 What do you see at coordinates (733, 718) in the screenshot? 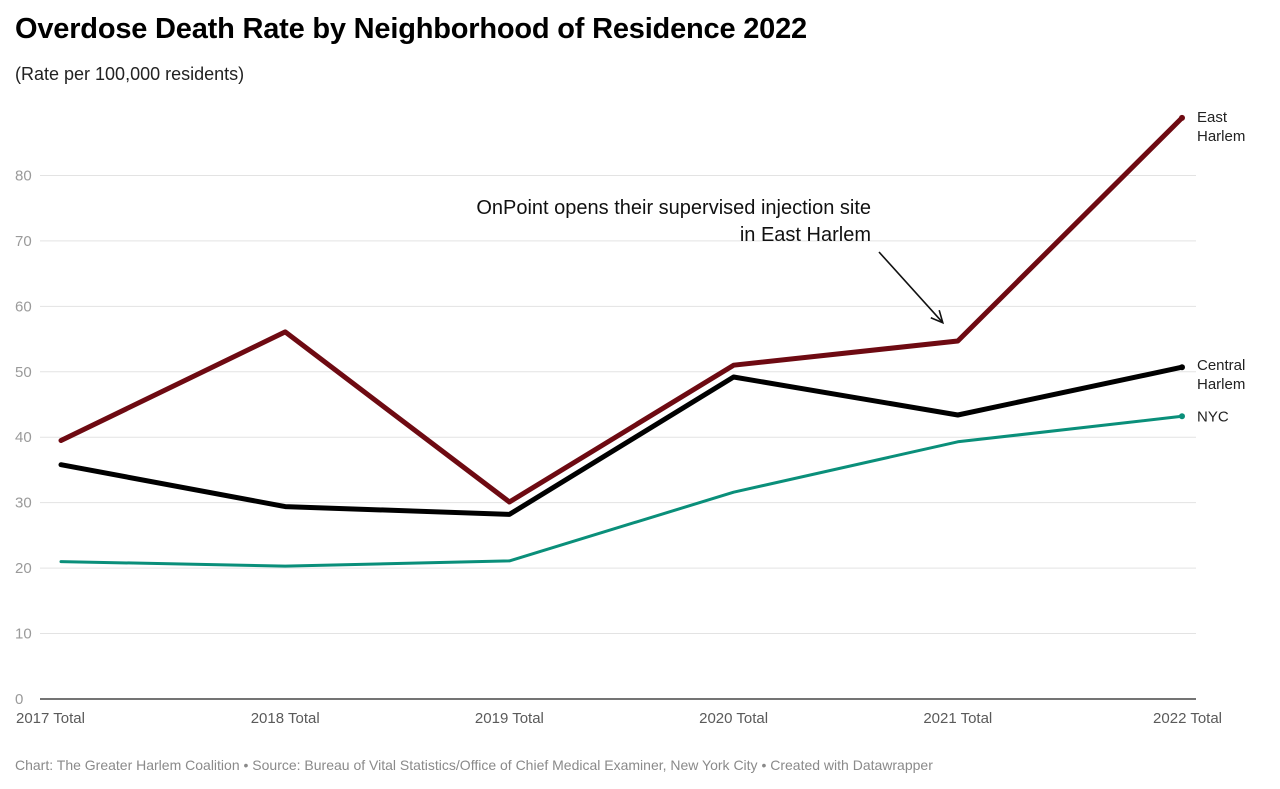
I see `x-tick-label-2020-total: 2020 Total` at bounding box center [733, 718].